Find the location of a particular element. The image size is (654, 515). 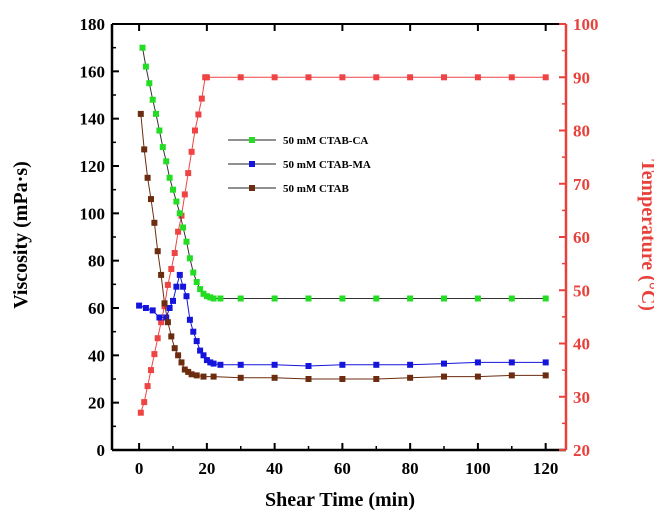

x-tick-label: 80 is located at coordinates (410, 468).